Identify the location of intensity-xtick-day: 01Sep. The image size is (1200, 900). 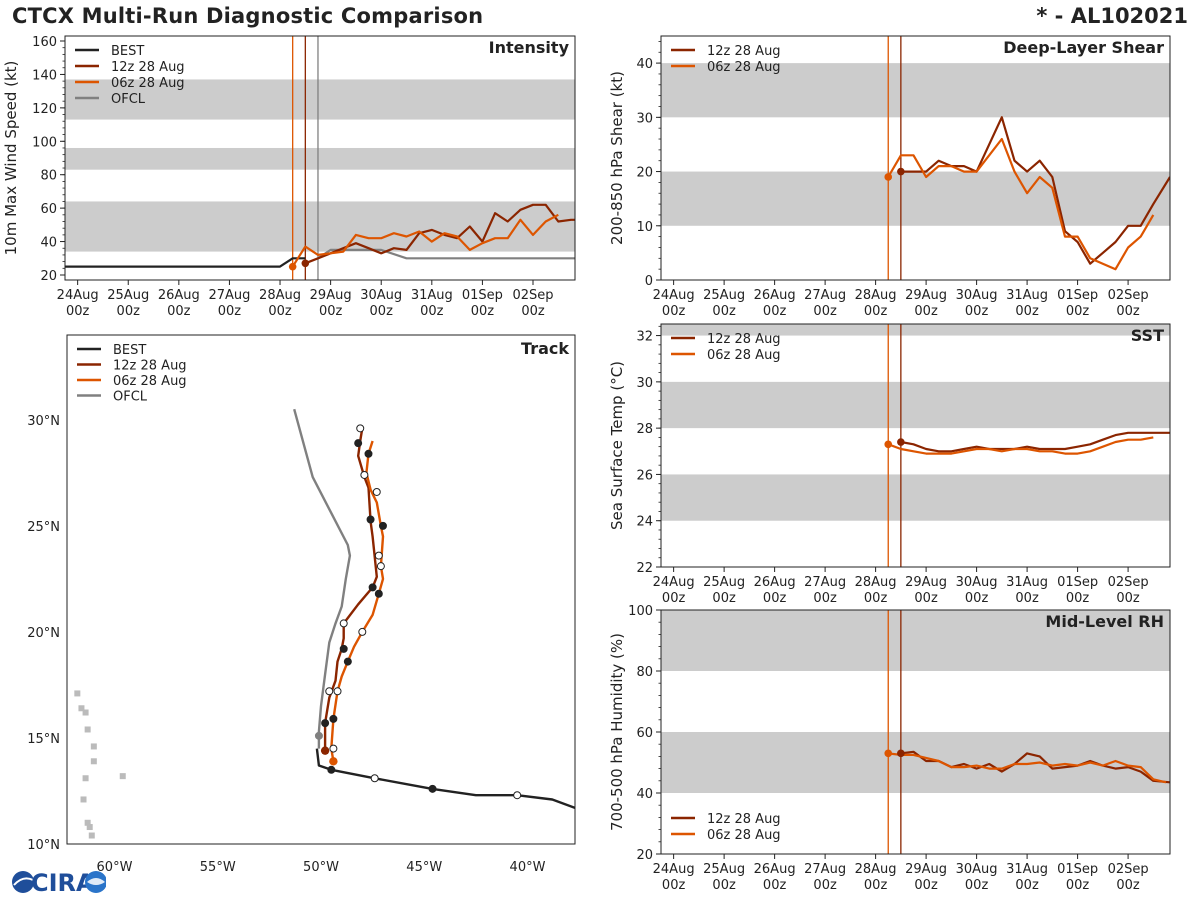
(482, 295).